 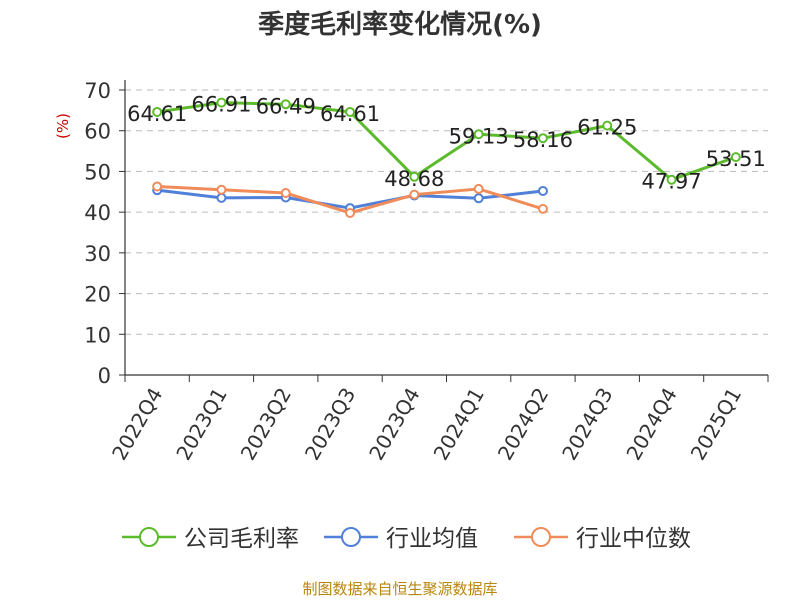 I want to click on y-axis-unit: (%), so click(x=63, y=126).